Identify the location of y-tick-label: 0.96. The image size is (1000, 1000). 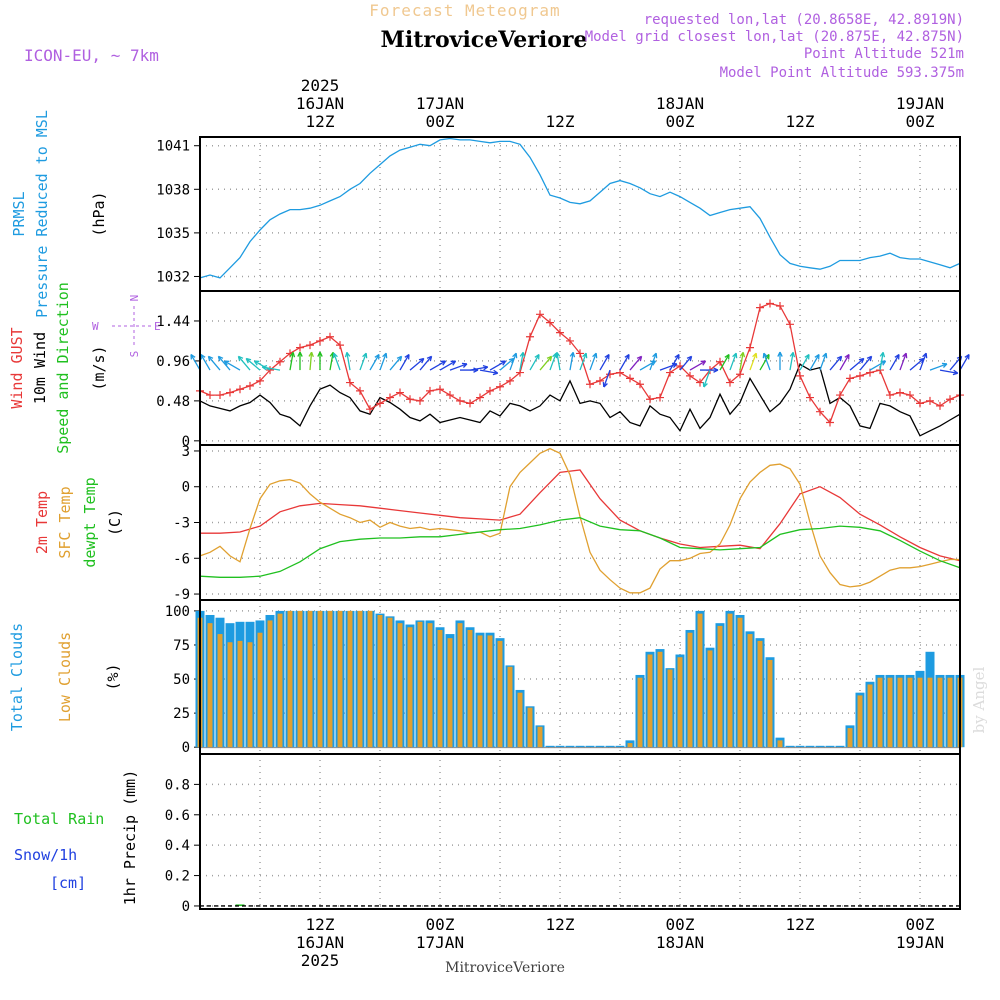
(173, 362).